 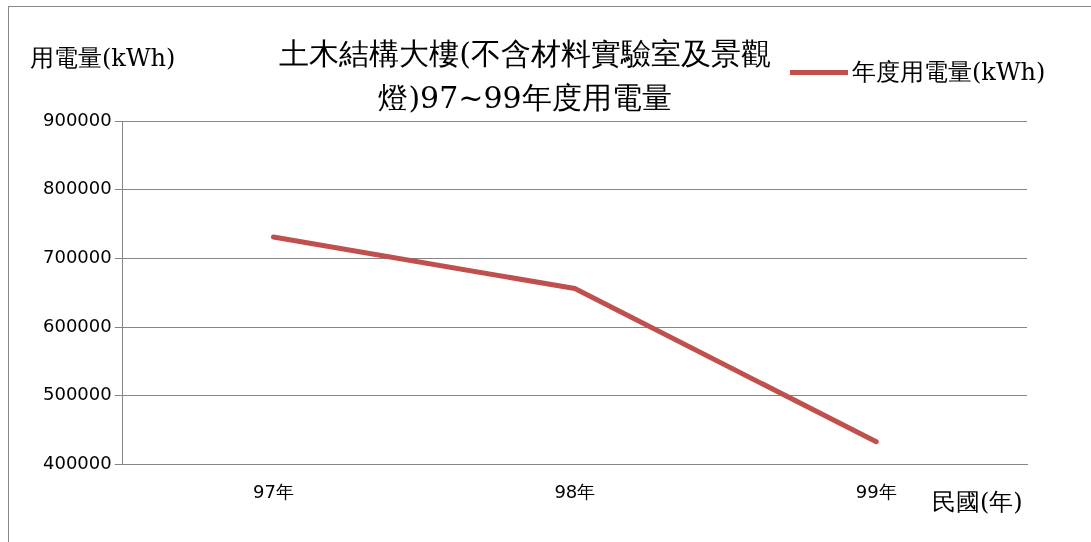 What do you see at coordinates (77, 463) in the screenshot?
I see `y-tick-label: 400000` at bounding box center [77, 463].